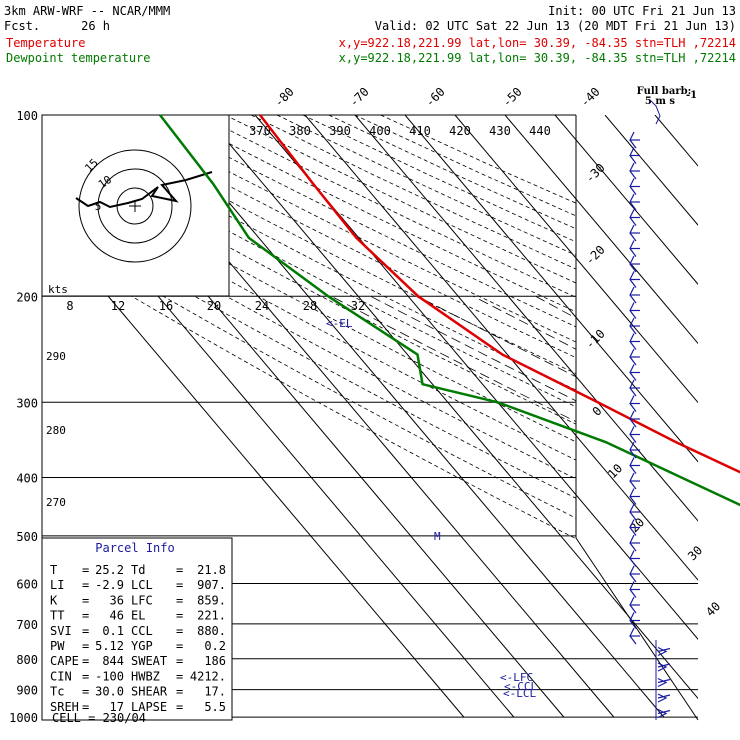 The image size is (740, 740). Describe the element at coordinates (138, 570) in the screenshot. I see `parcel-key: Td` at that location.